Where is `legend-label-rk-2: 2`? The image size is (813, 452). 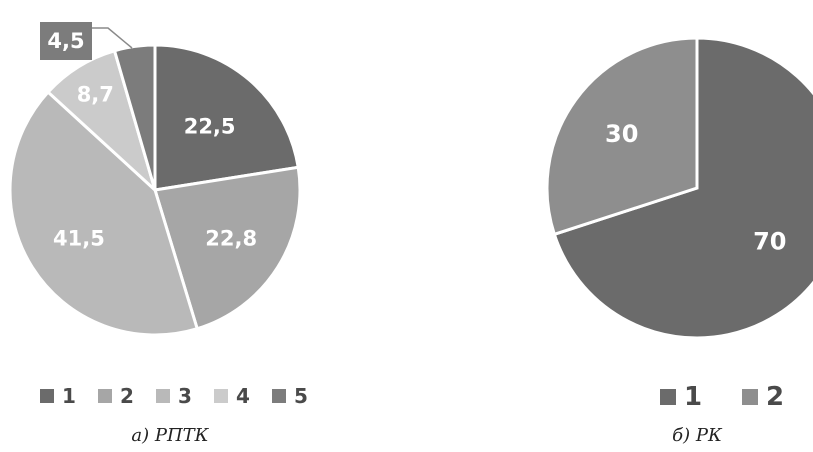
legend-label-rk-2: 2 is located at coordinates (775, 397).